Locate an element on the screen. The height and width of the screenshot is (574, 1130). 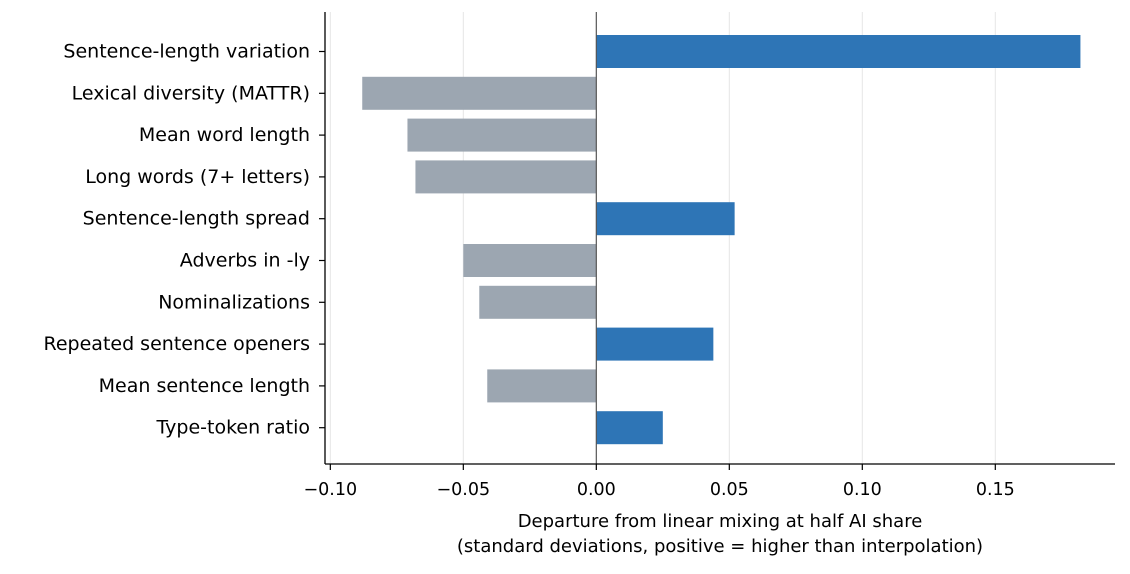
x-tick-label-3: 0.05 is located at coordinates (729, 490).